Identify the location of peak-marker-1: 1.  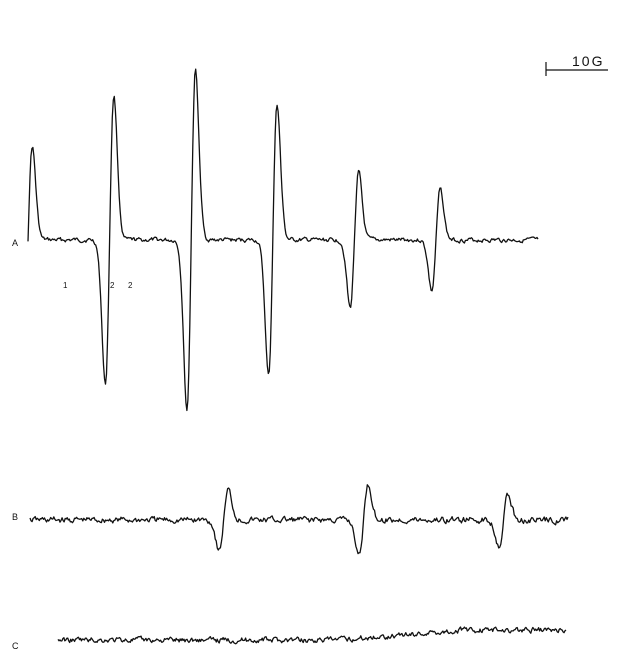
(65, 285).